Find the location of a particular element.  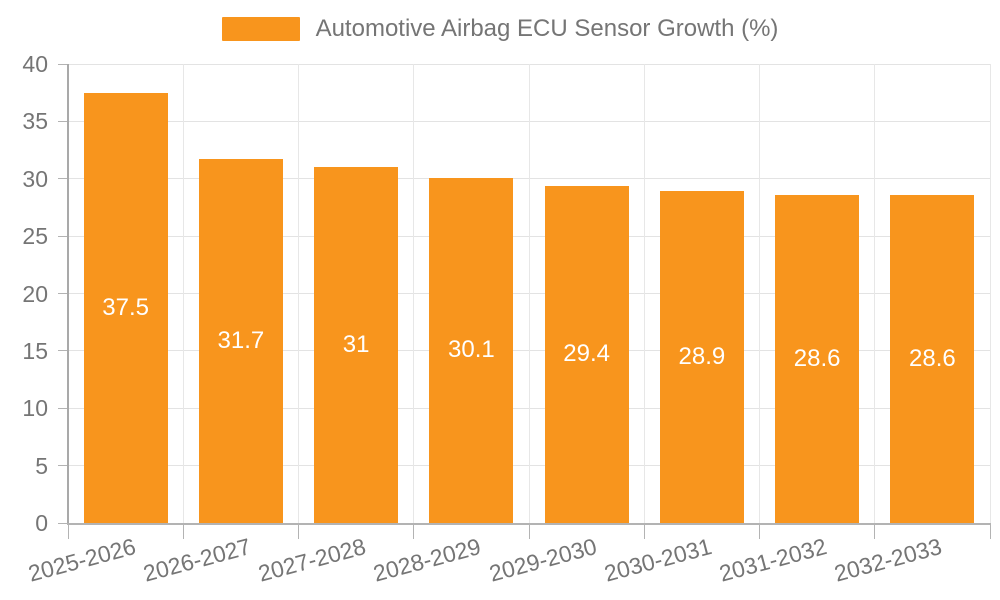

bar-value-label: 29.4 is located at coordinates (586, 354).